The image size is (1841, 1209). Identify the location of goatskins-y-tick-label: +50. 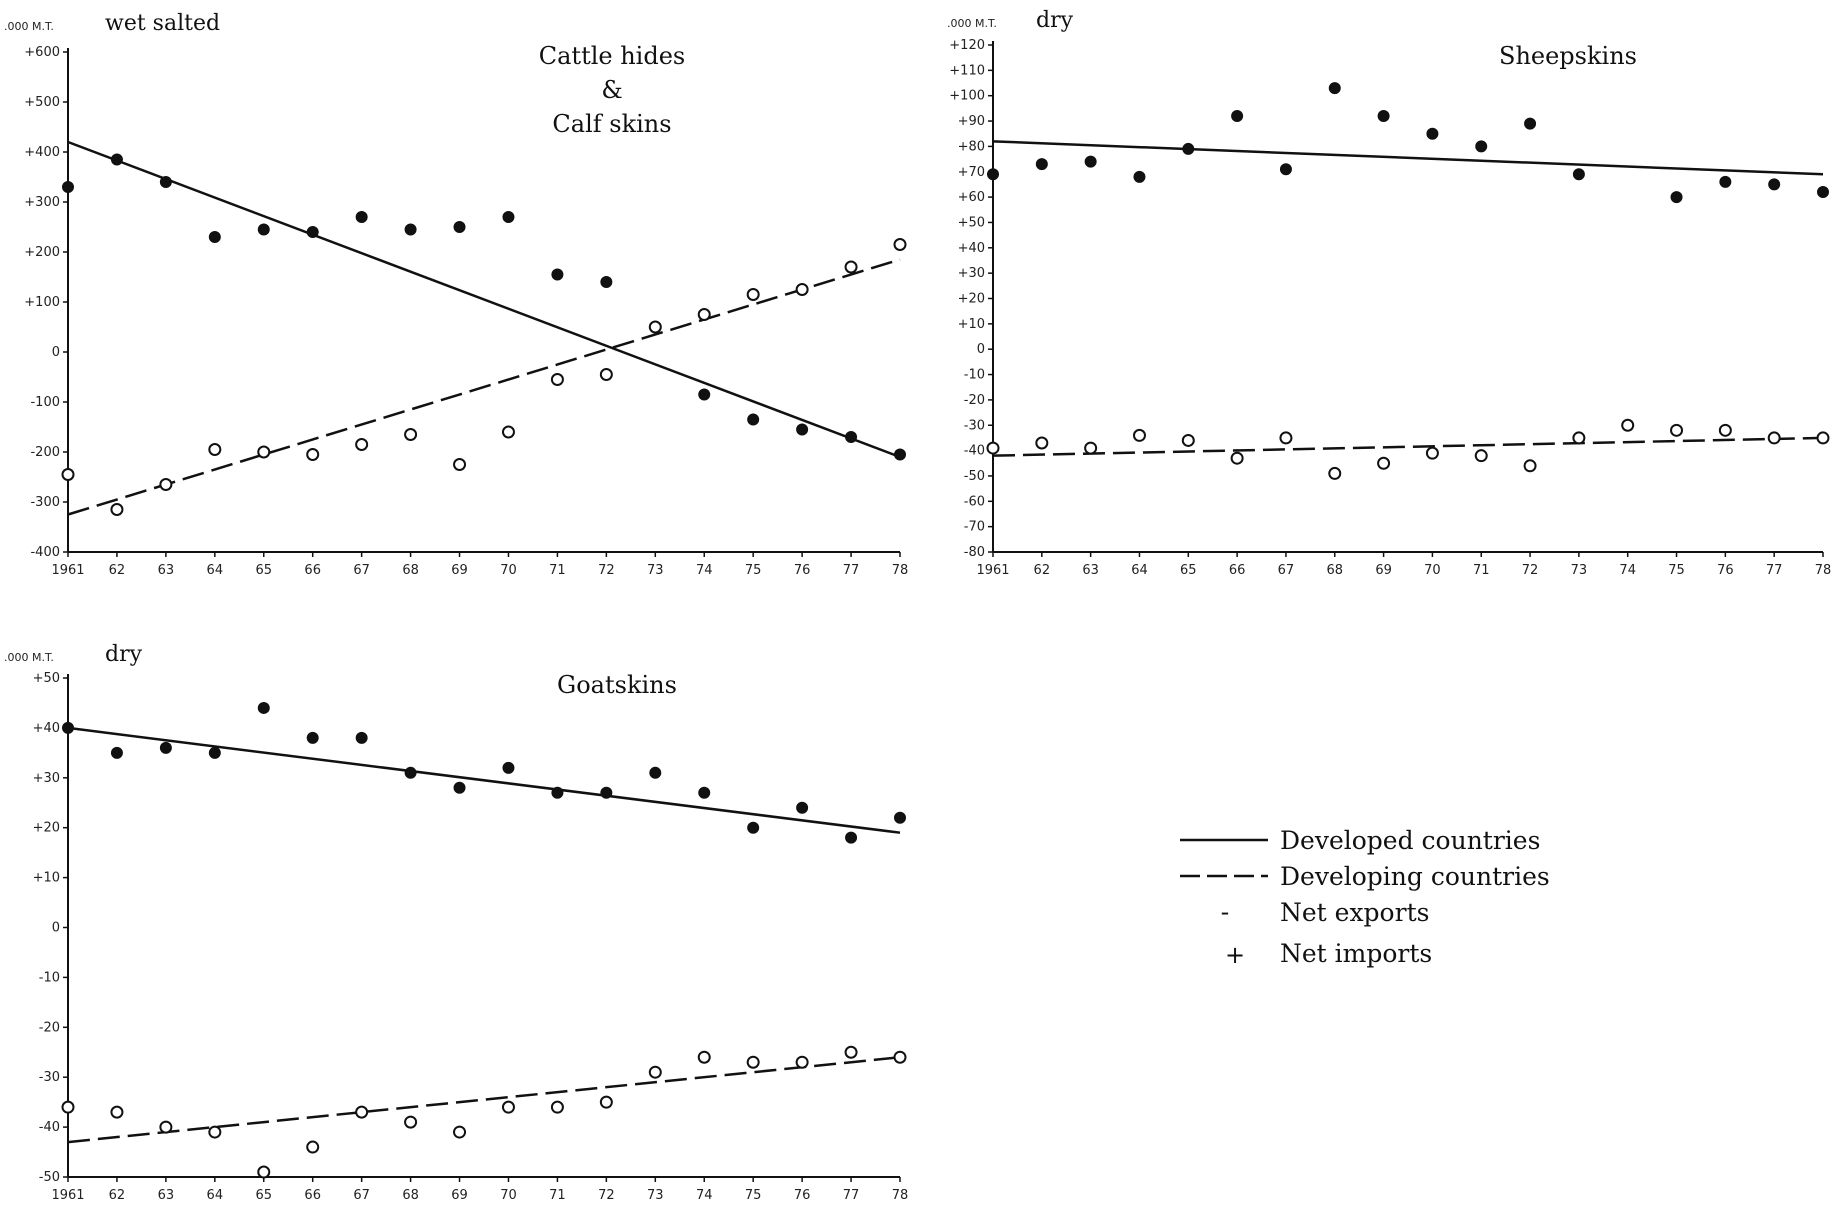
(46, 678).